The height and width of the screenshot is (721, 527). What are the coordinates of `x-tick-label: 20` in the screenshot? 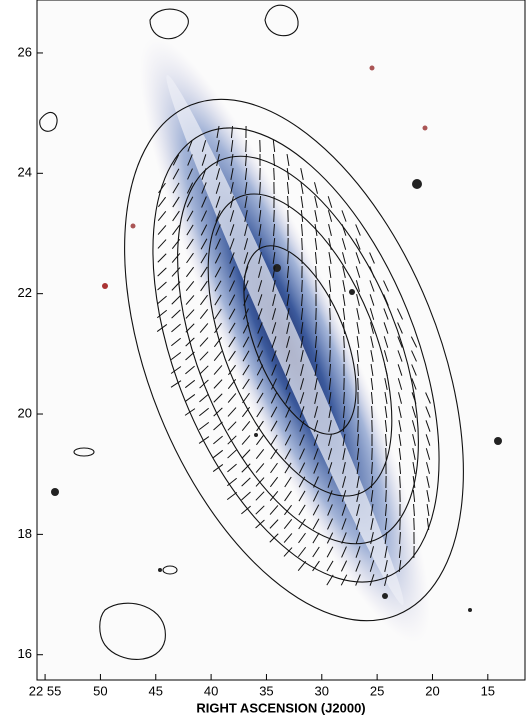 It's located at (432, 690).